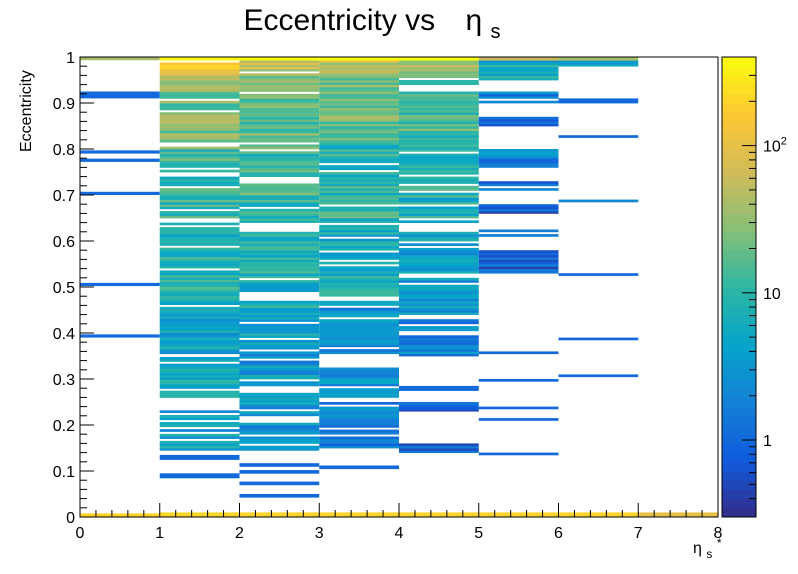 The width and height of the screenshot is (798, 574). I want to click on y-tick-label: 0.1, so click(64, 472).